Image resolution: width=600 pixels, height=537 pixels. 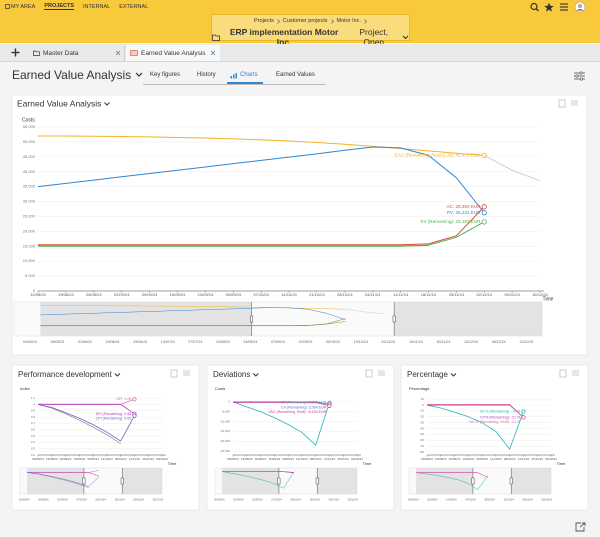 What do you see at coordinates (482, 459) in the screenshot?
I see `x-tick-label: 30/09/24` at bounding box center [482, 459].